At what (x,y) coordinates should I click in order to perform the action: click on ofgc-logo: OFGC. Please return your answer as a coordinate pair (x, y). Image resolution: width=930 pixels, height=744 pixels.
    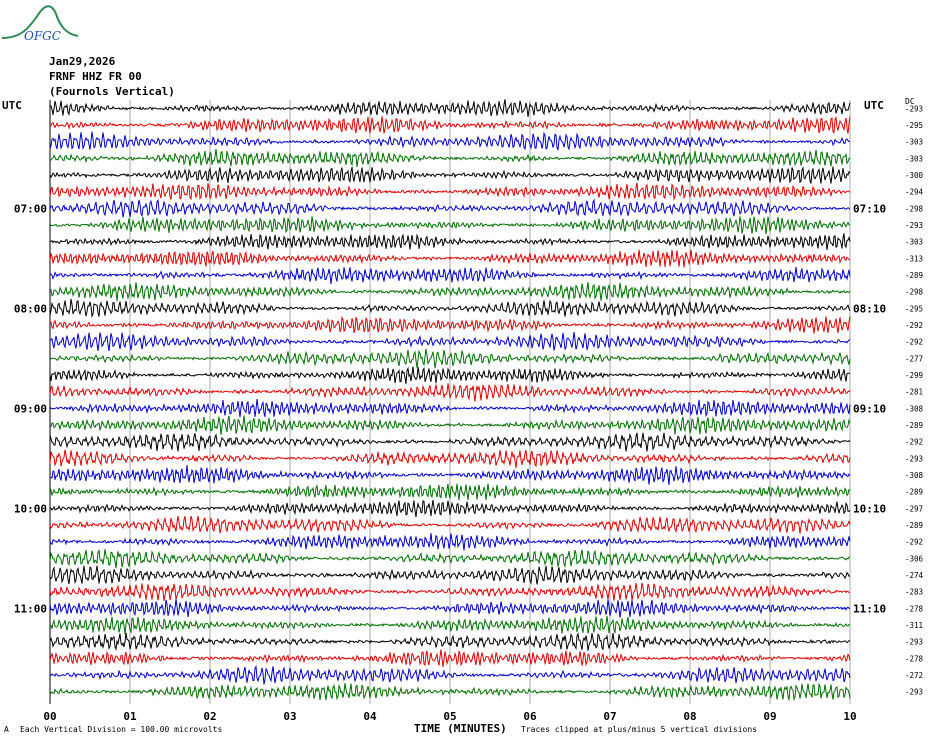
    Looking at the image, I should click on (40, 24).